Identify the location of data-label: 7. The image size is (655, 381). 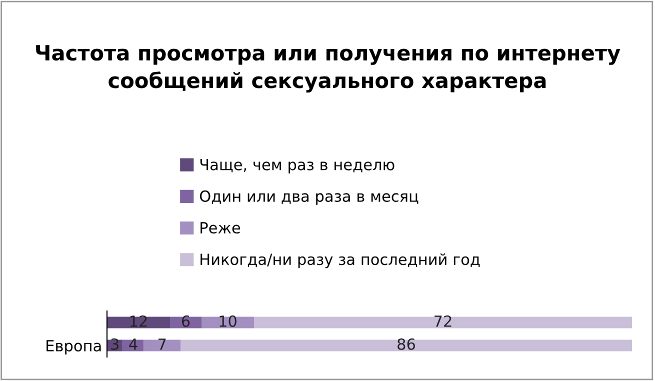
(162, 344).